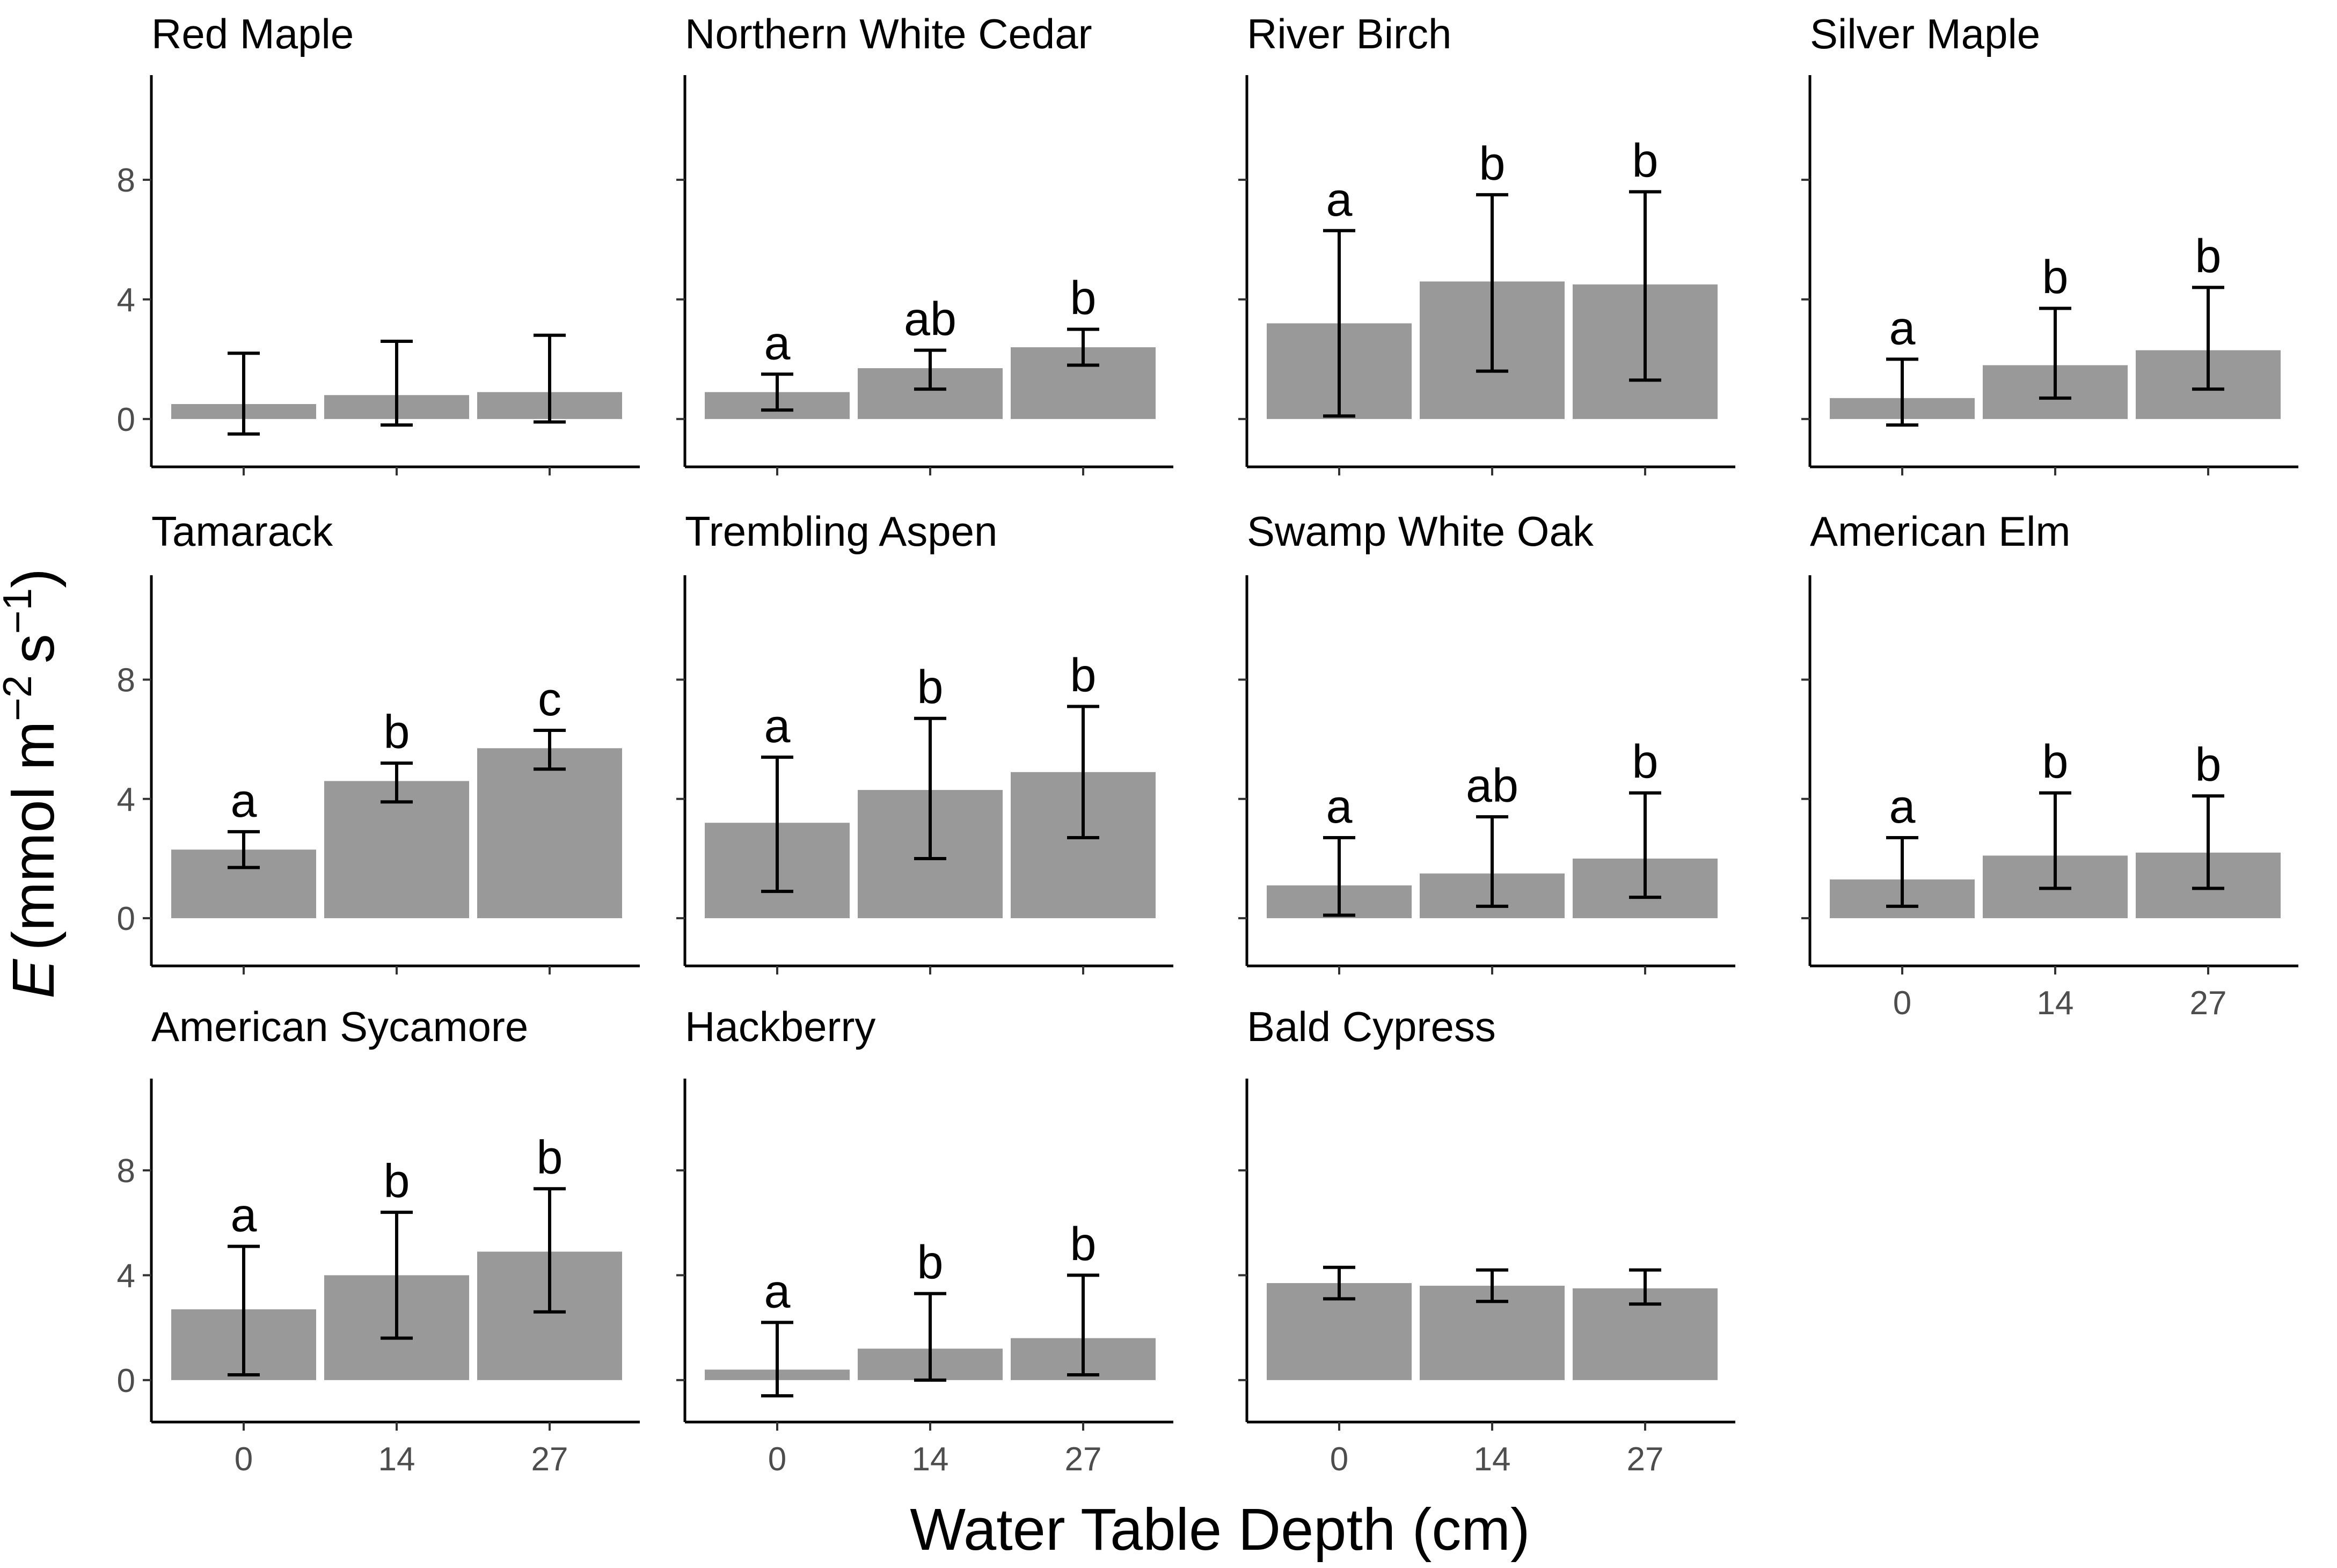 This screenshot has width=2337, height=1568. What do you see at coordinates (1371, 1026) in the screenshot?
I see `panel-title: Bald Cypress` at bounding box center [1371, 1026].